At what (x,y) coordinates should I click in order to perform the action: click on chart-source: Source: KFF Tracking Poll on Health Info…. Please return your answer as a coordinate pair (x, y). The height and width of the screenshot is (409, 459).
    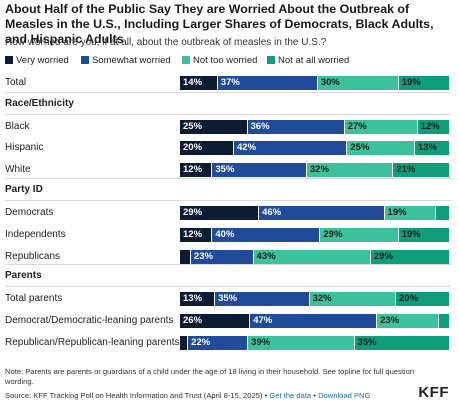
    Looking at the image, I should click on (187, 395).